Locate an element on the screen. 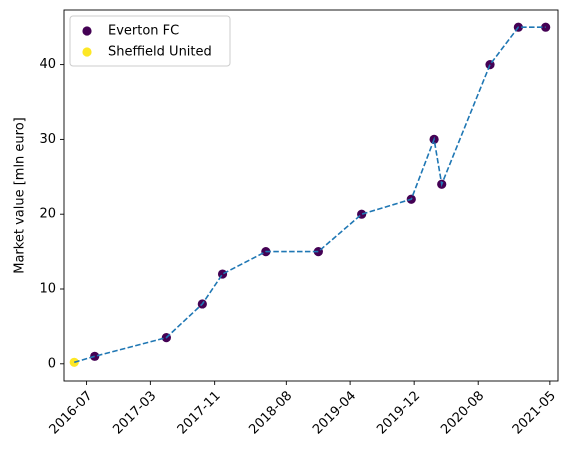  legend-label-0: Everton FC is located at coordinates (143, 31).